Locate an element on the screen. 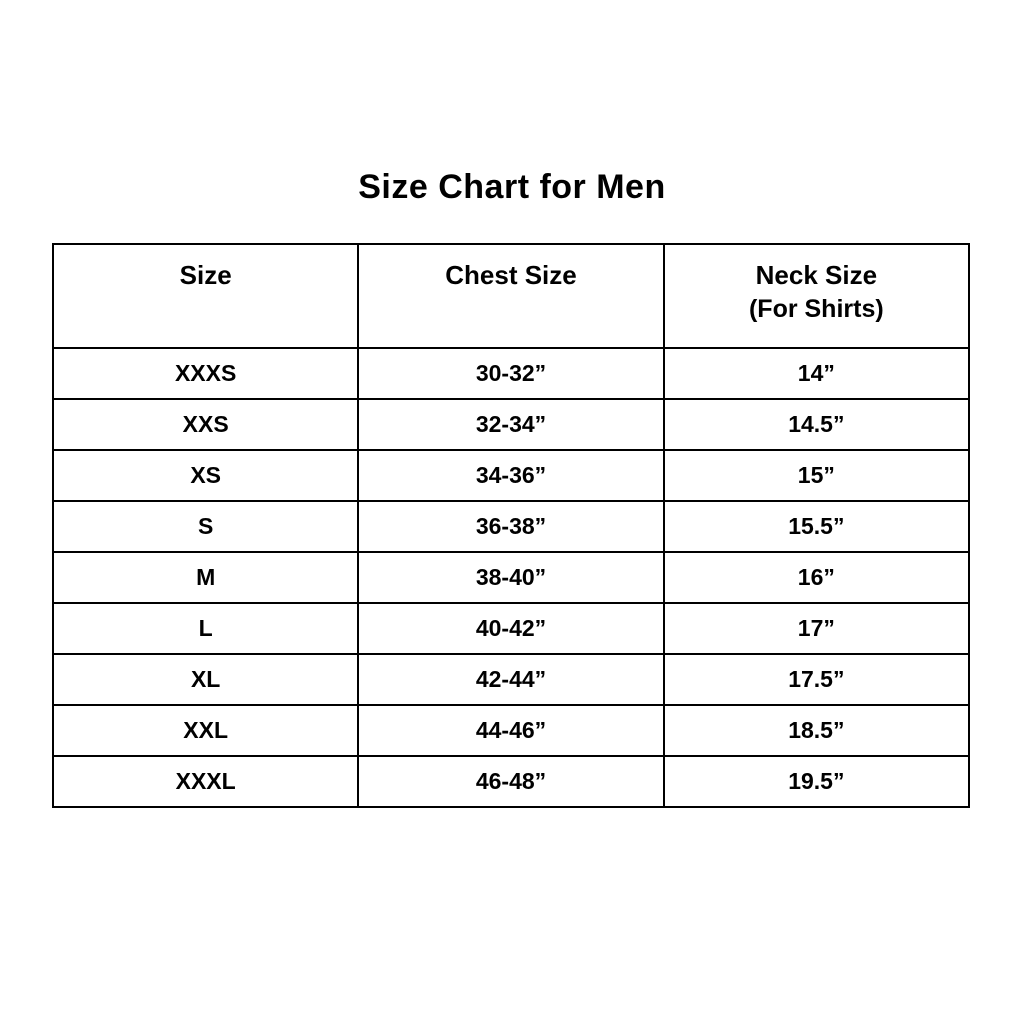  table-row: L 40-42” 17” is located at coordinates (511, 628).